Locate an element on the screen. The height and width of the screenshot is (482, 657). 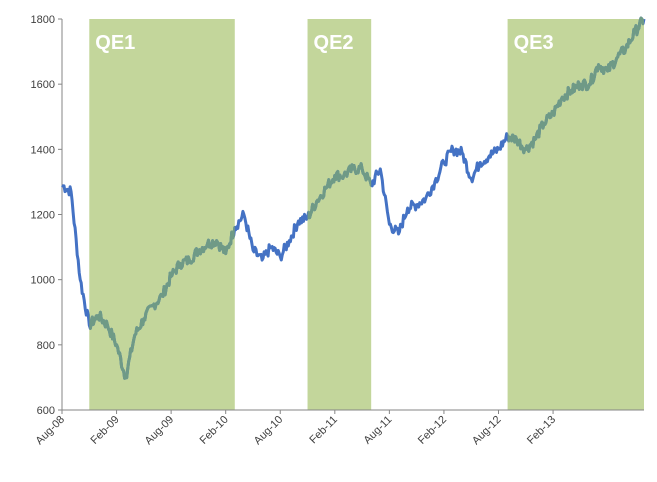
x-tick-label: Aug-11 is located at coordinates (378, 430).